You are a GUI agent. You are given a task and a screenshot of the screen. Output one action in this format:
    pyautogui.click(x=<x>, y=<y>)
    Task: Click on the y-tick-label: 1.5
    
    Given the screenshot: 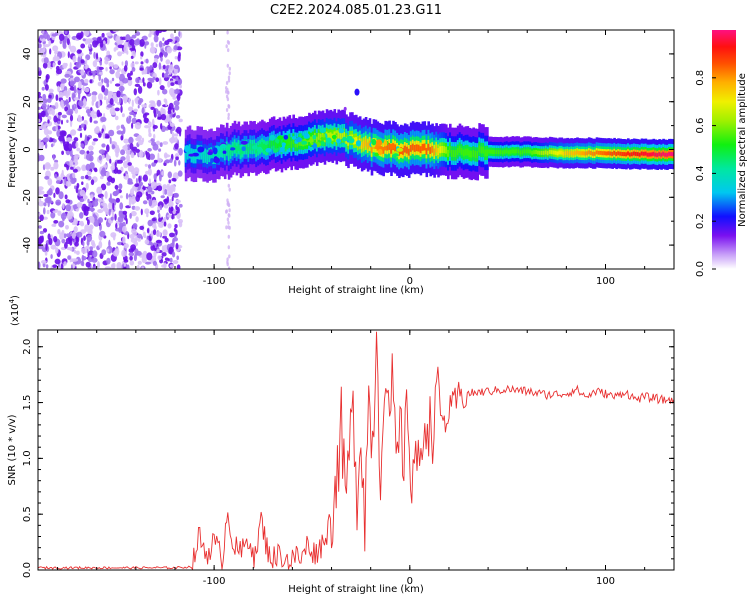 What is the action you would take?
    pyautogui.click(x=27, y=403)
    